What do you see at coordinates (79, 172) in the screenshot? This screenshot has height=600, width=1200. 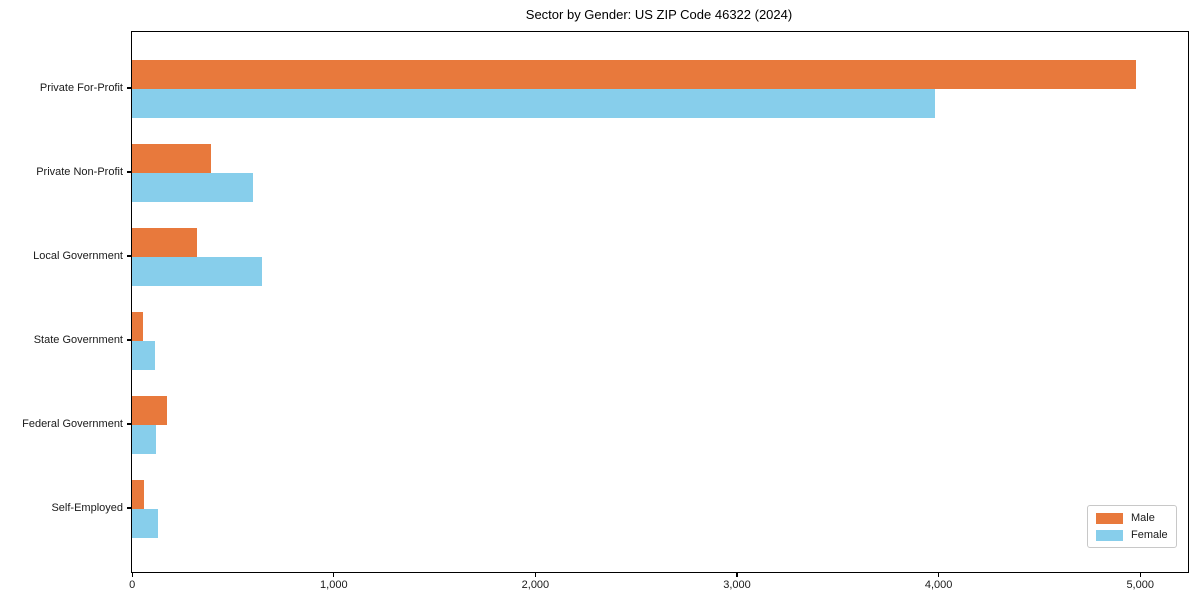 I see `ytick-label-1: Private Non-Profit` at bounding box center [79, 172].